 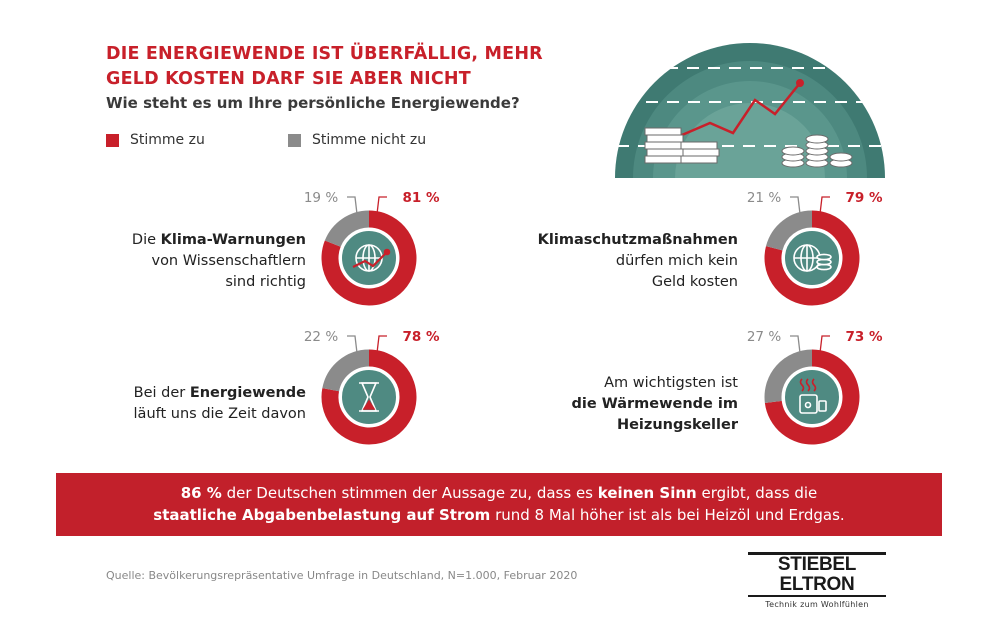 I want to click on hourglass-icon, so click(x=369, y=397).